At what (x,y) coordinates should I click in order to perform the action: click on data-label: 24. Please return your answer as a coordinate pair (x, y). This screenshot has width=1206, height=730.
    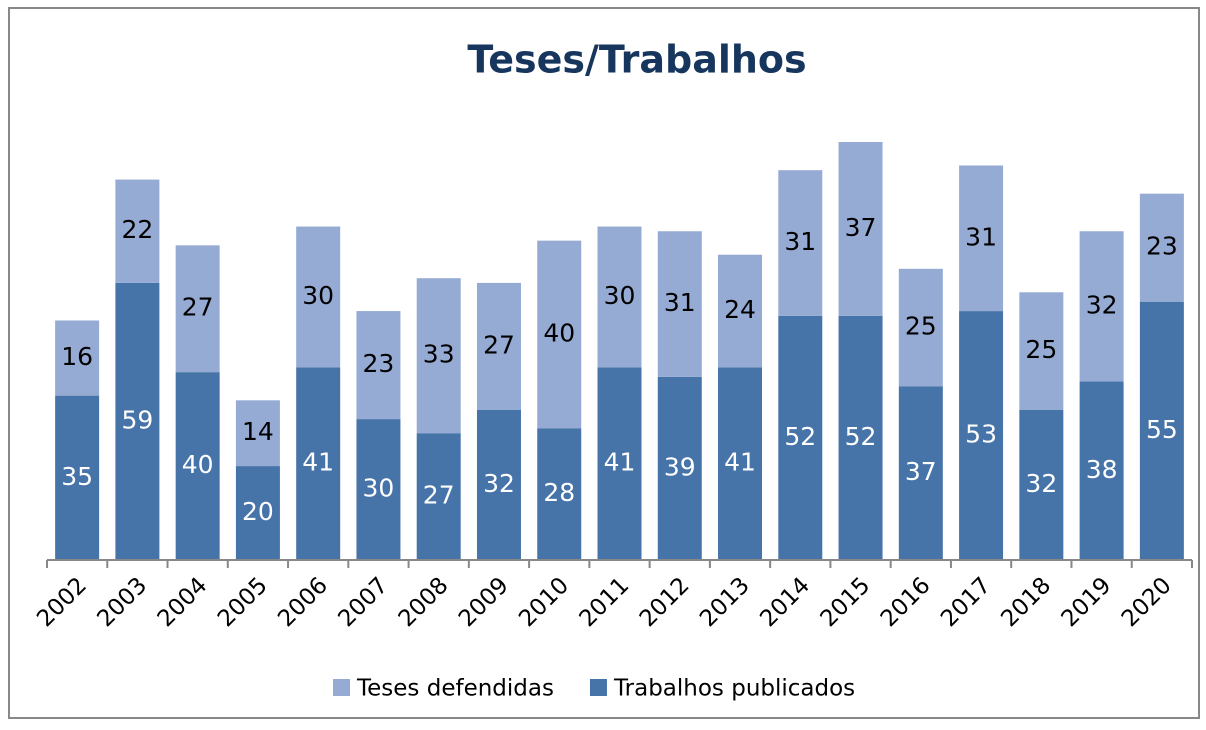
    Looking at the image, I should click on (740, 309).